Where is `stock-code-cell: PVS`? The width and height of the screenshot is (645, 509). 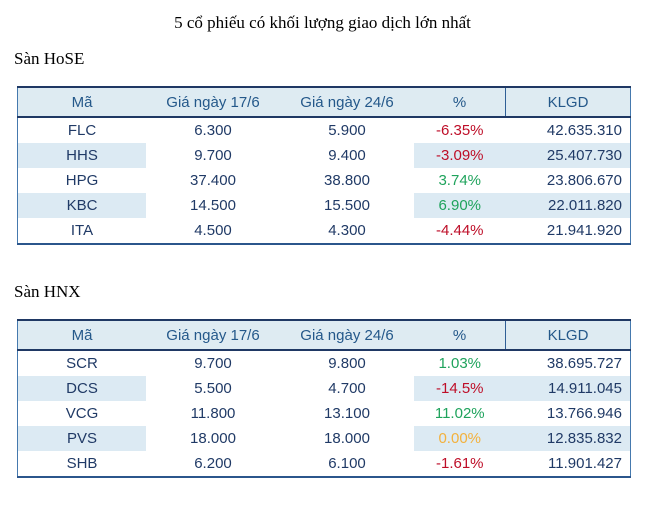
stock-code-cell: PVS is located at coordinates (81, 438).